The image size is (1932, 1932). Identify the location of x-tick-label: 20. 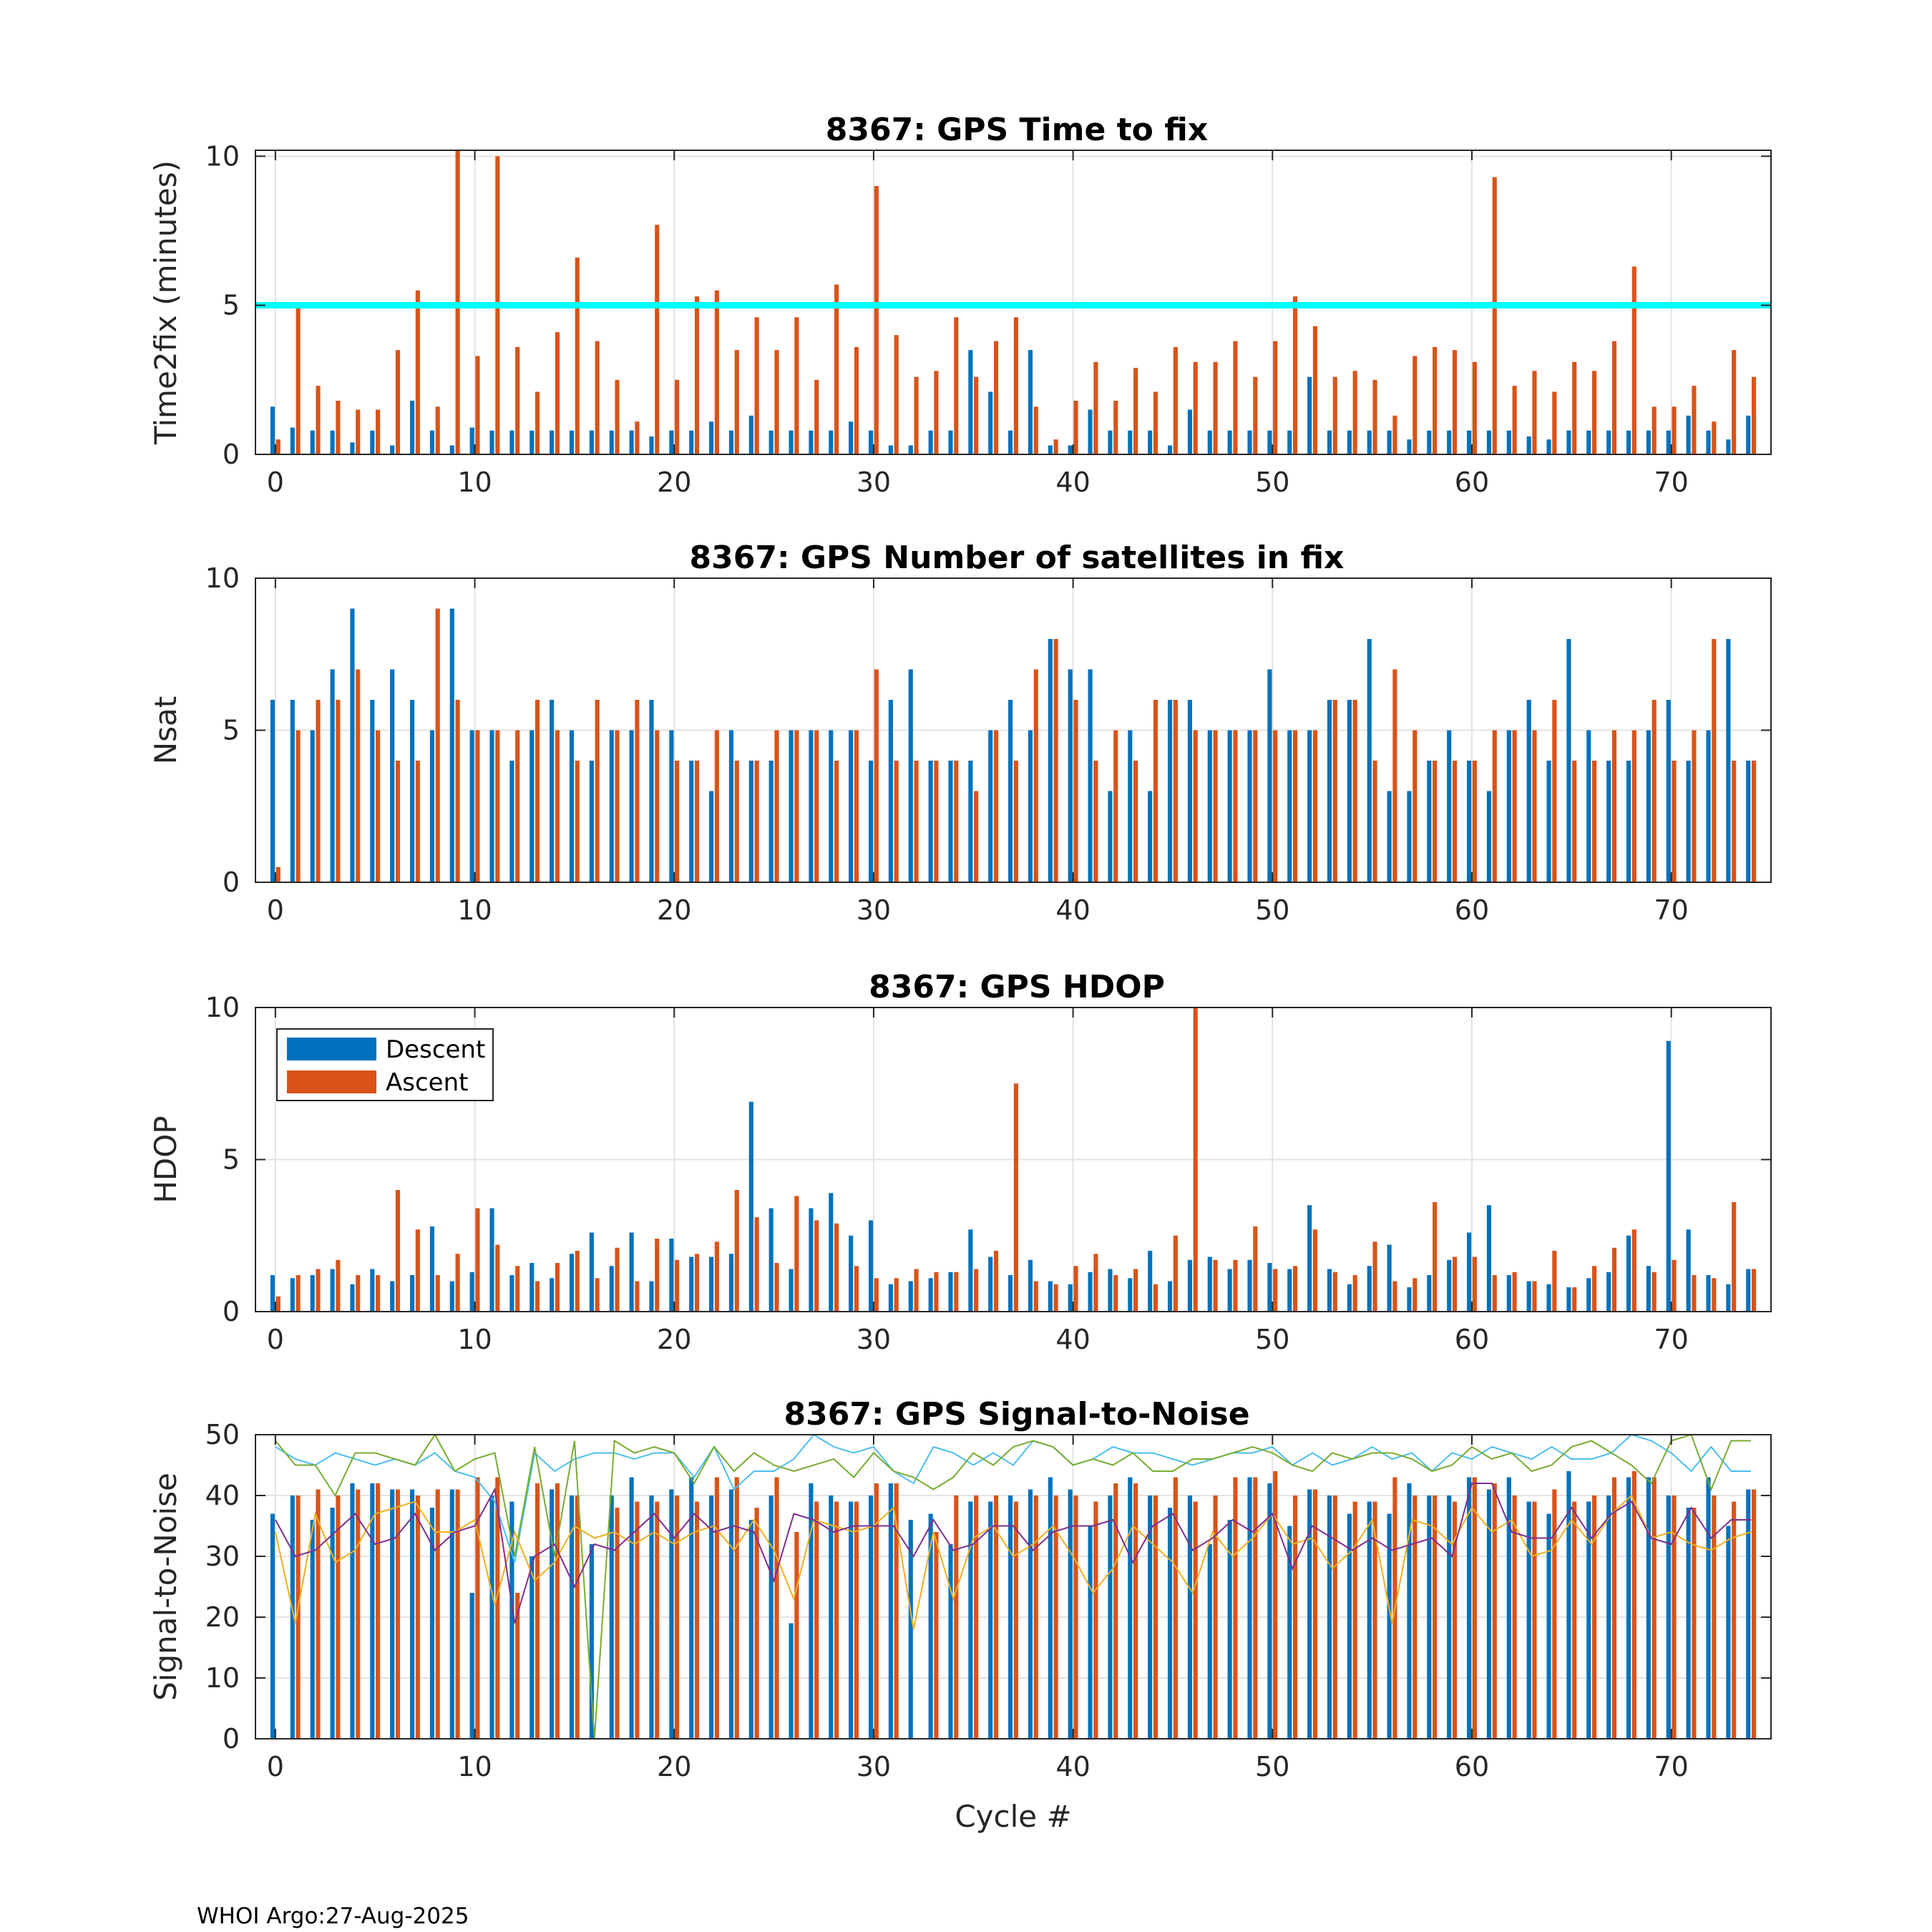
(674, 910).